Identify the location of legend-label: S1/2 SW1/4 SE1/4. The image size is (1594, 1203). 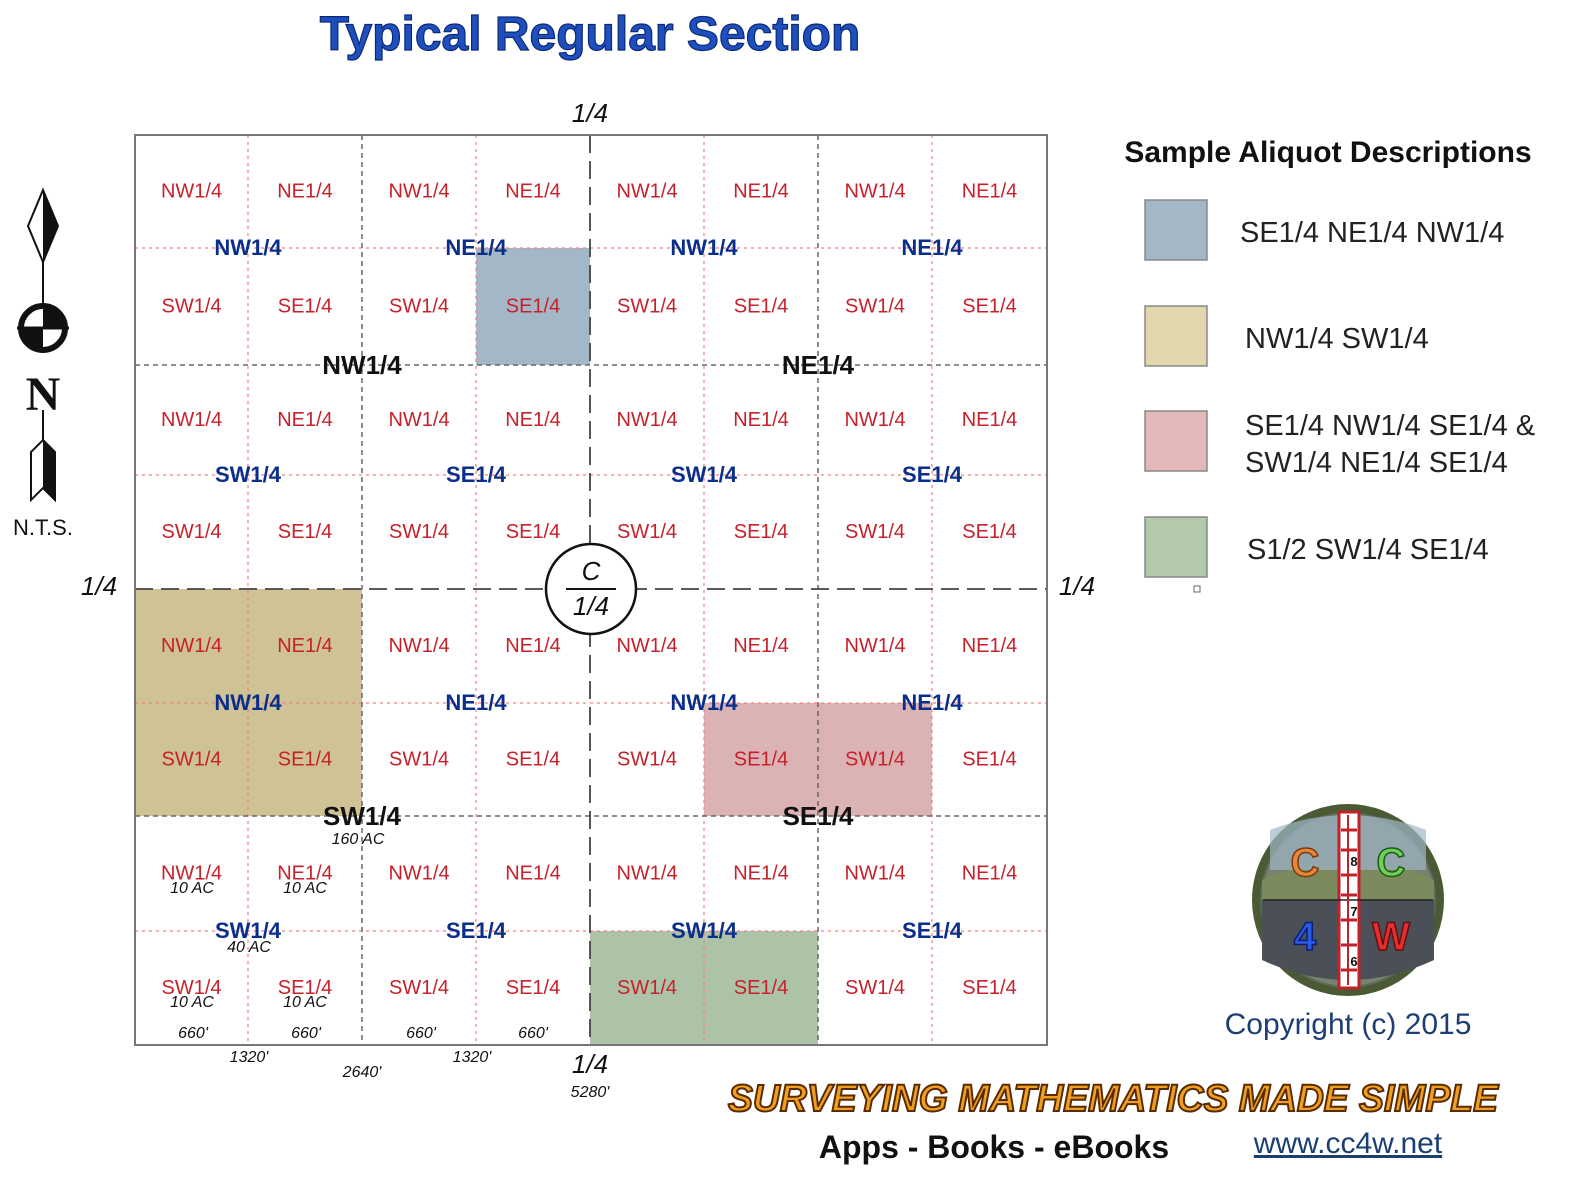
(1368, 550).